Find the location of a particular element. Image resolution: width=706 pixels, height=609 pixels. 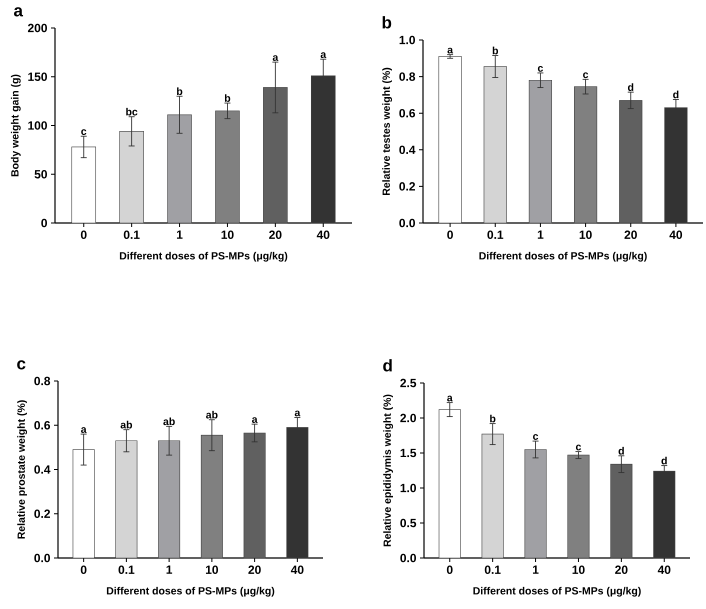

y-tick-label: 0.5 is located at coordinates (408, 523).